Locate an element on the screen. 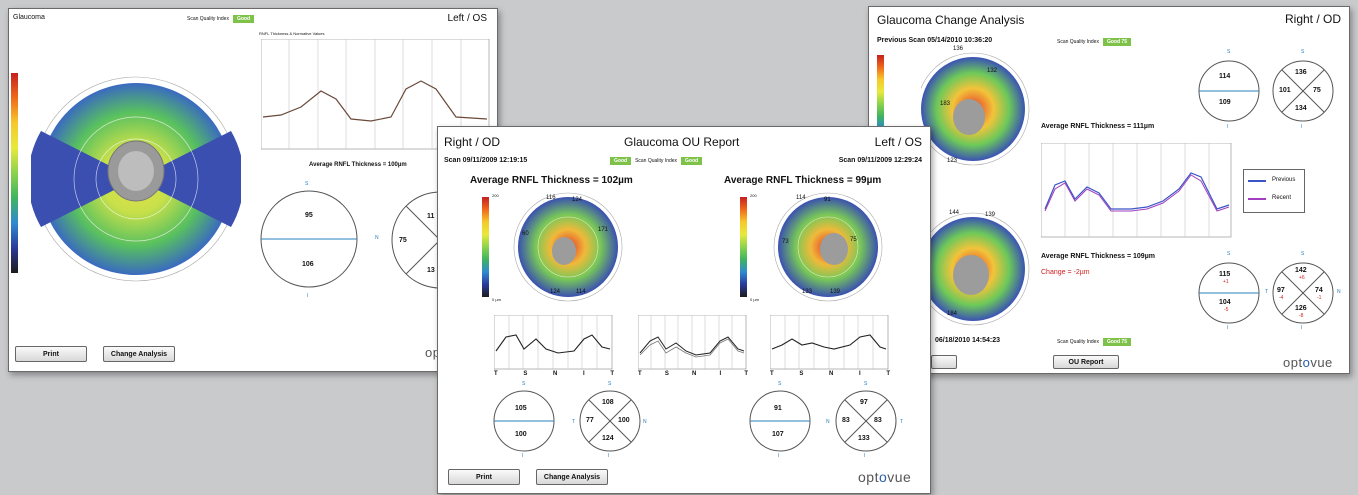 This screenshot has height=495, width=1358. sqi-badge: Good 75 is located at coordinates (1116, 342).